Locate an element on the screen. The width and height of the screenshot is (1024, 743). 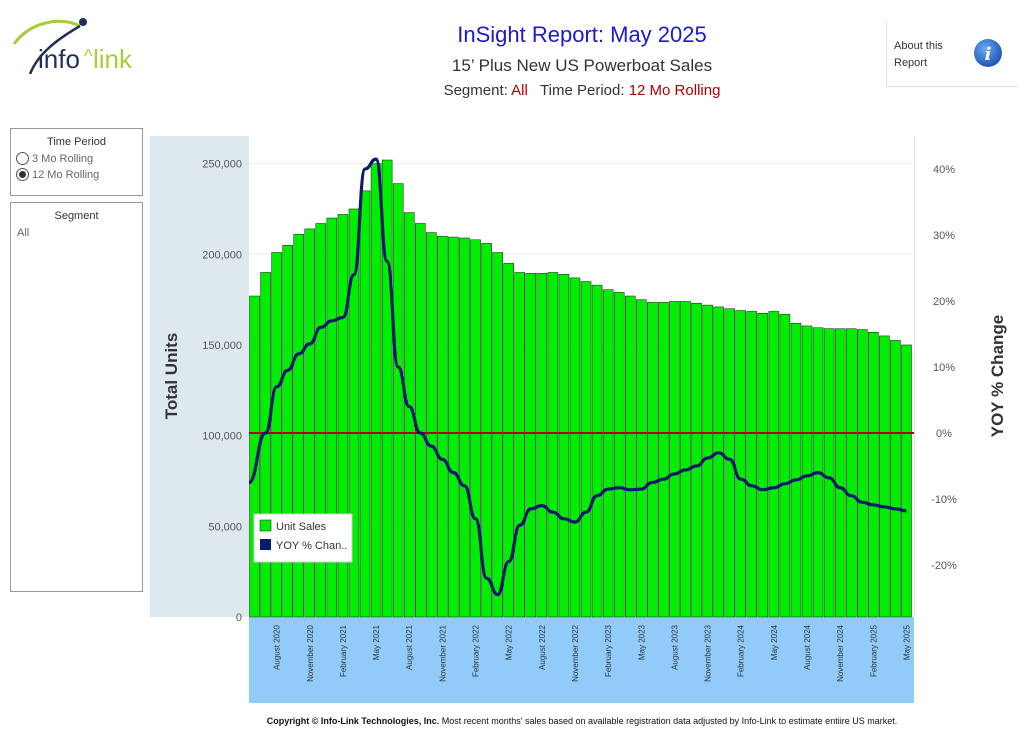
y-tick-left: 150,000 is located at coordinates (222, 346).